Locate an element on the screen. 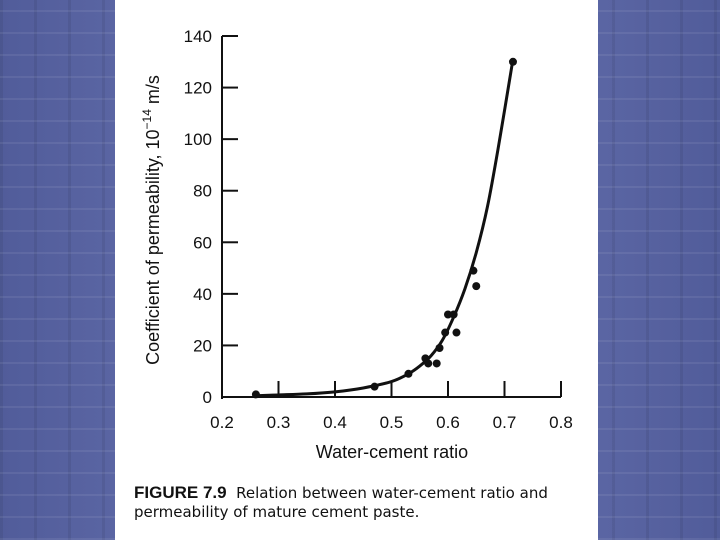 This screenshot has width=720, height=540. y-tick-label: 120 is located at coordinates (198, 88).